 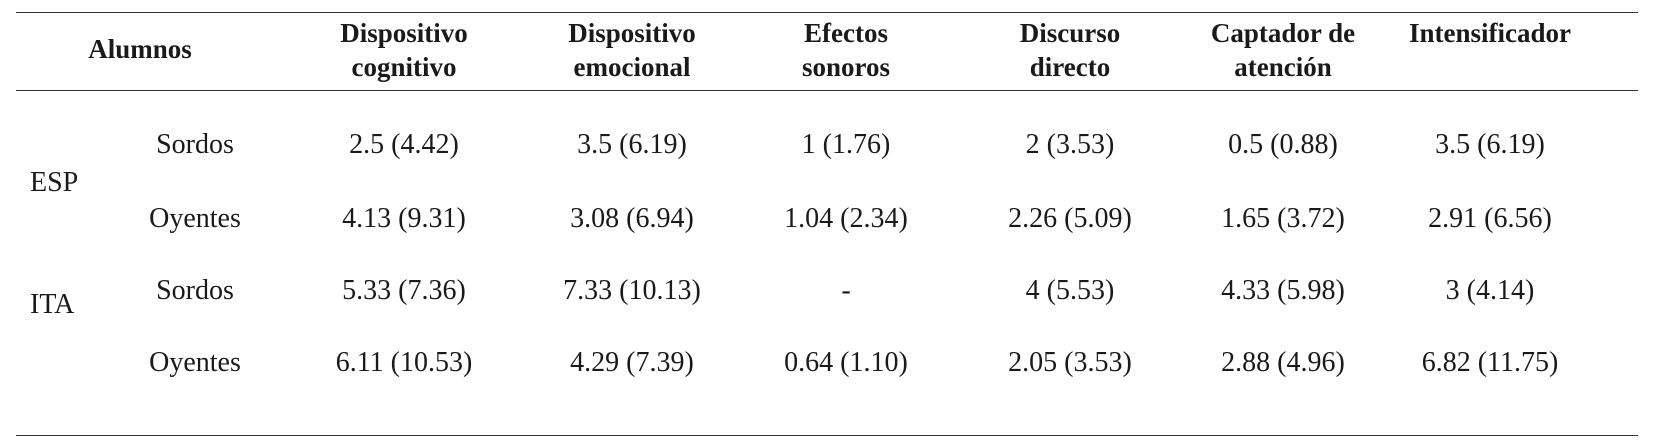 What do you see at coordinates (52, 304) in the screenshot?
I see `group-label-ita: ITA` at bounding box center [52, 304].